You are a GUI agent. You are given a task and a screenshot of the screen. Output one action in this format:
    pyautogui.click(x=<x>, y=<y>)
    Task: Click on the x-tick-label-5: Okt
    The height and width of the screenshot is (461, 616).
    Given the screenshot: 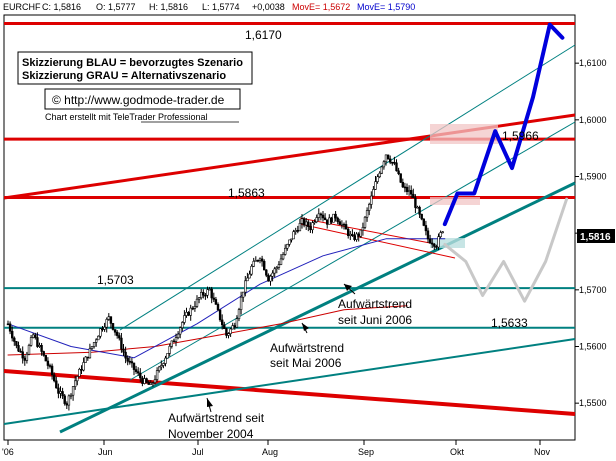 What is the action you would take?
    pyautogui.click(x=457, y=452)
    